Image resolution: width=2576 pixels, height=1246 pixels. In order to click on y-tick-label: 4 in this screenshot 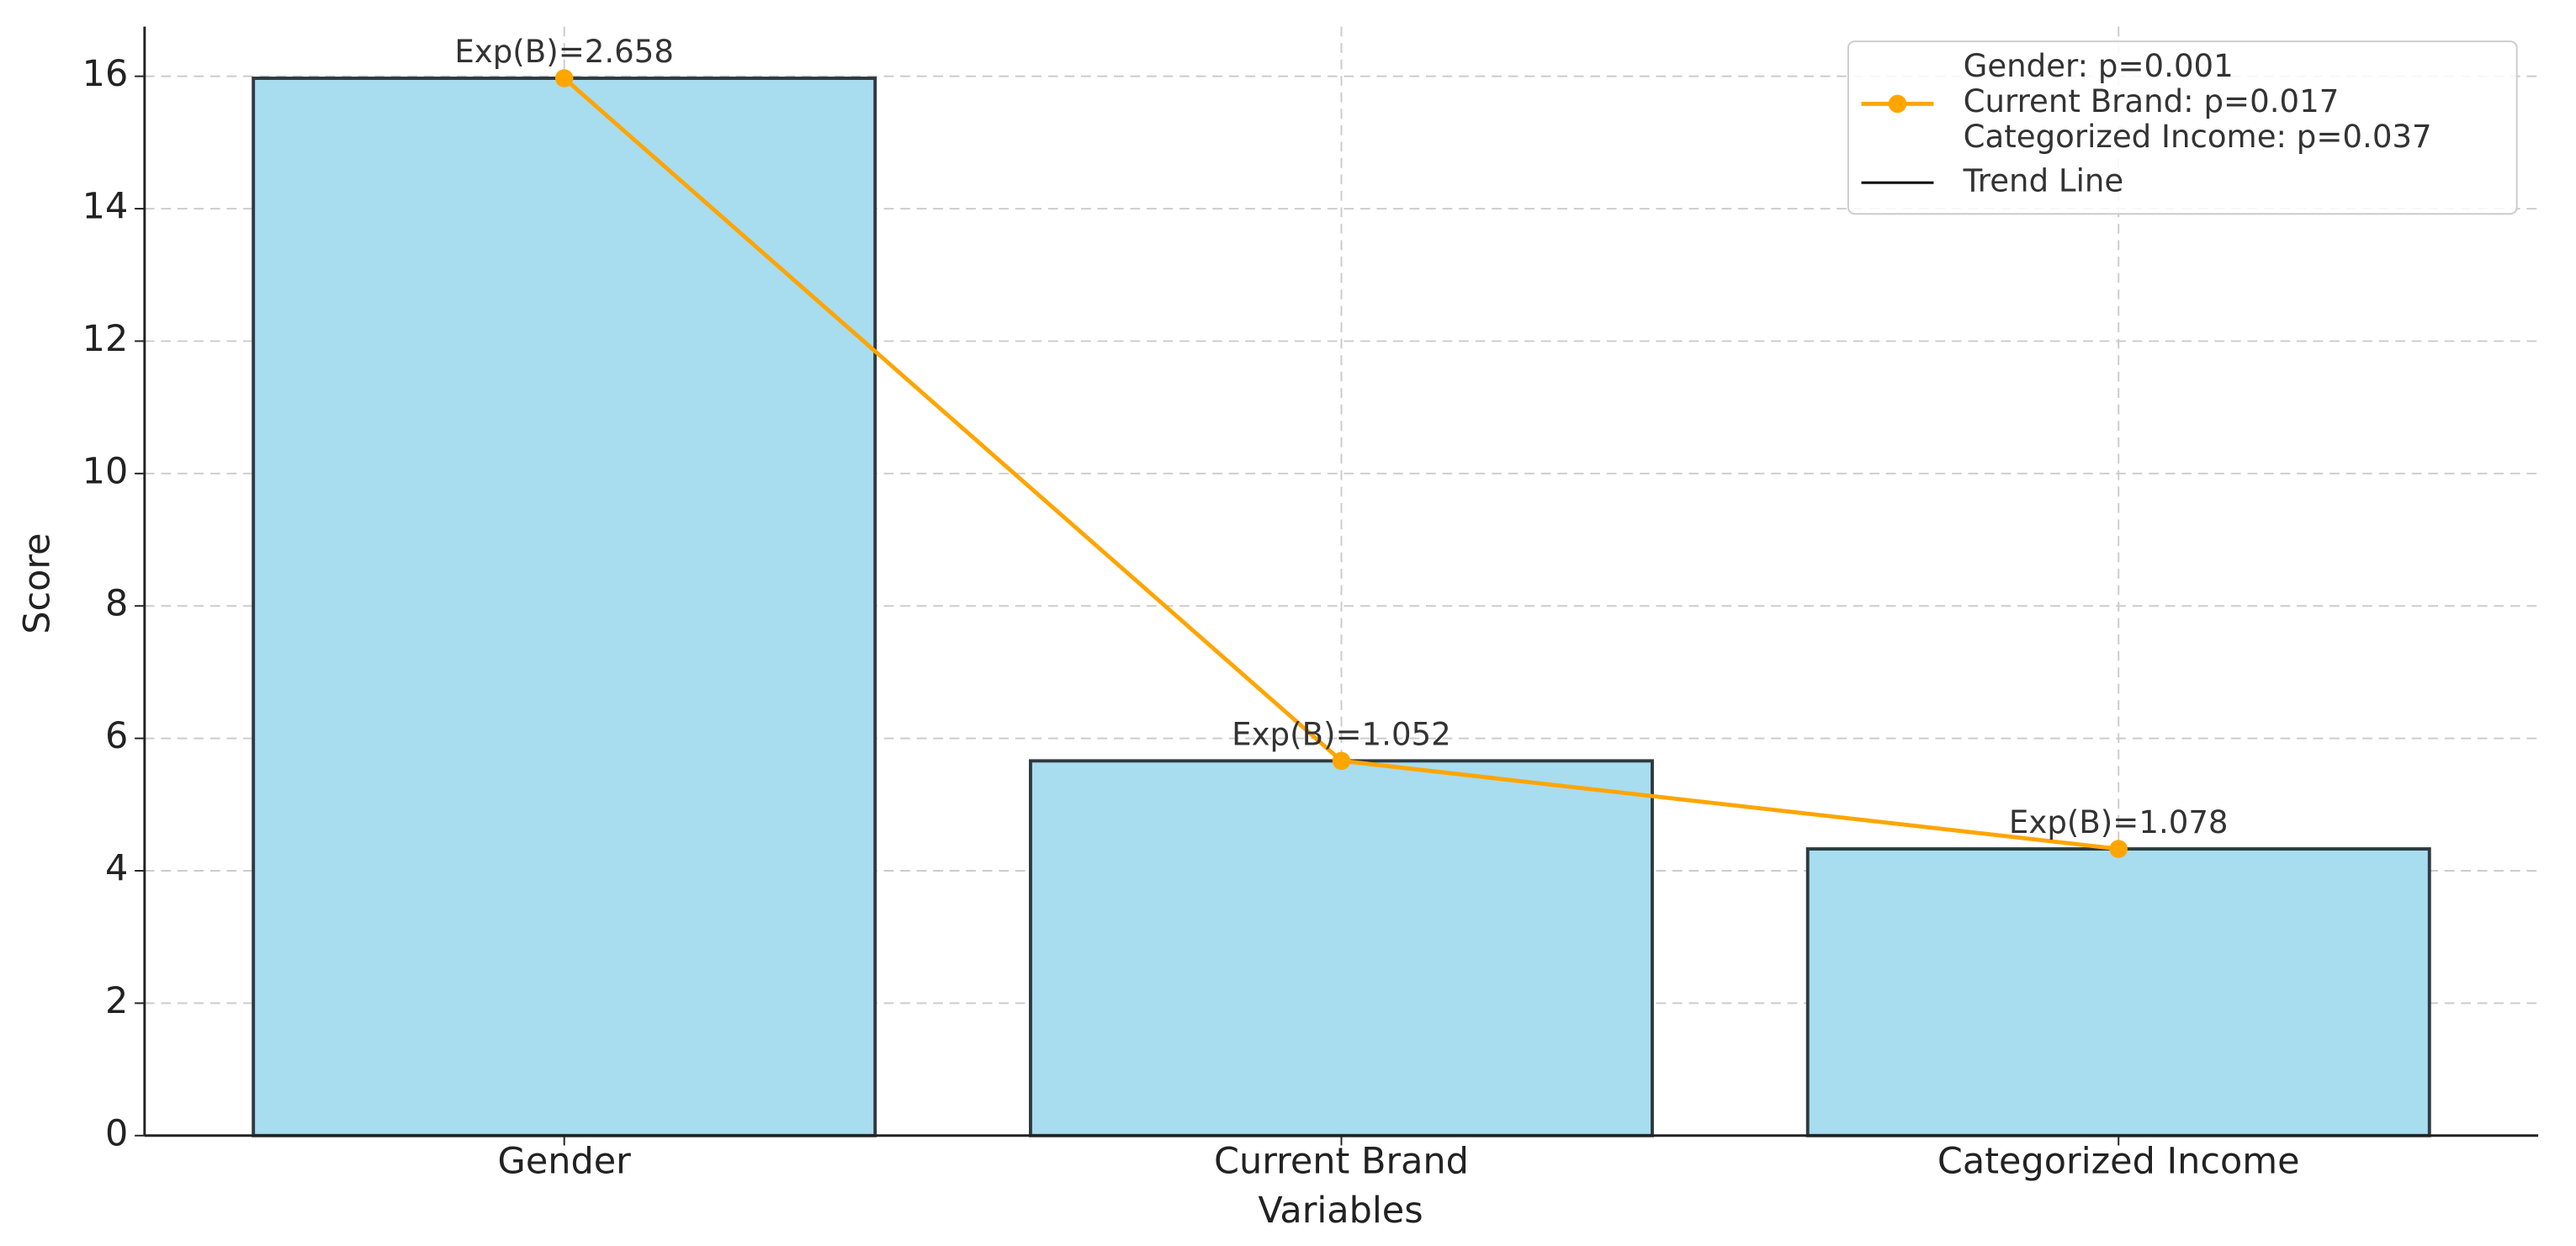, I will do `click(116, 868)`.